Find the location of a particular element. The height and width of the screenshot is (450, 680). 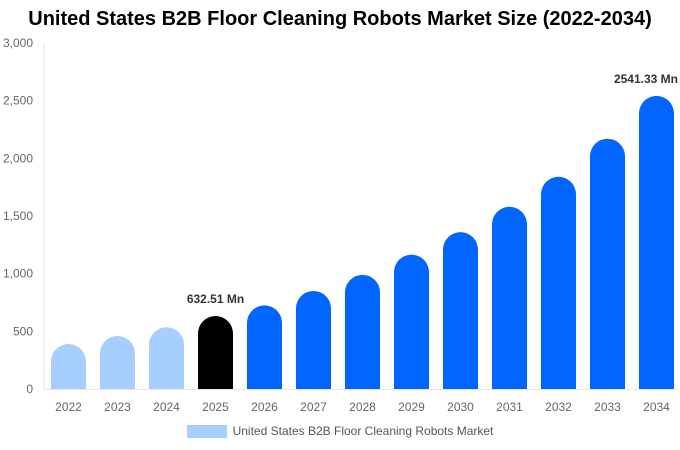

bar-2027 is located at coordinates (313, 339).